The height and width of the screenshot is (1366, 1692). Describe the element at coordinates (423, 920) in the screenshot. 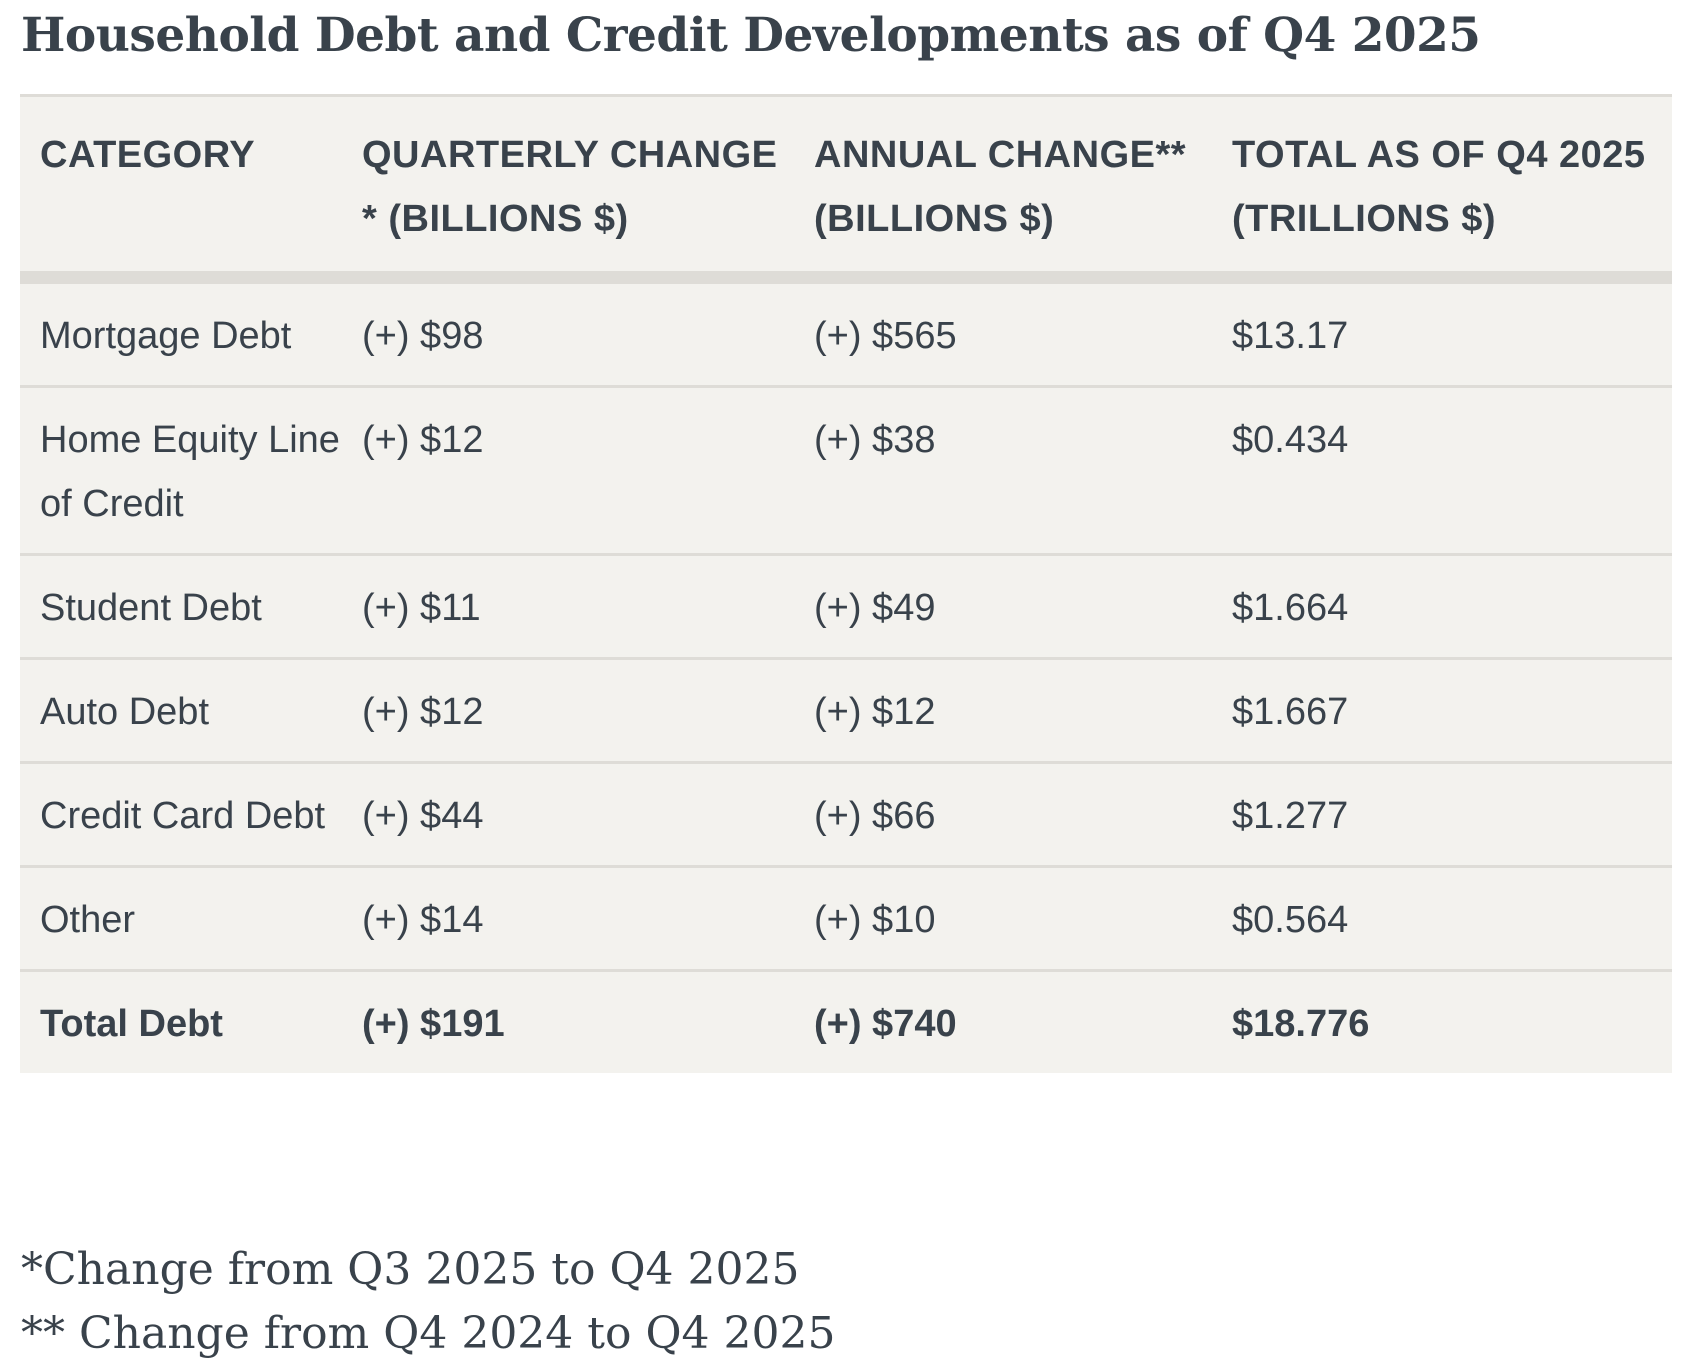

I see `cell-quarterly-change: (+) $14` at that location.